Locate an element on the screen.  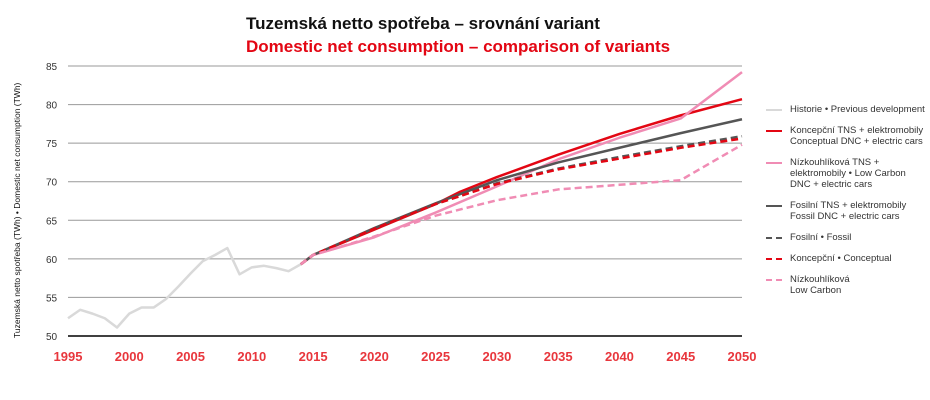
legend-item: Koncepční • Conceptual is located at coordinates (845, 258).